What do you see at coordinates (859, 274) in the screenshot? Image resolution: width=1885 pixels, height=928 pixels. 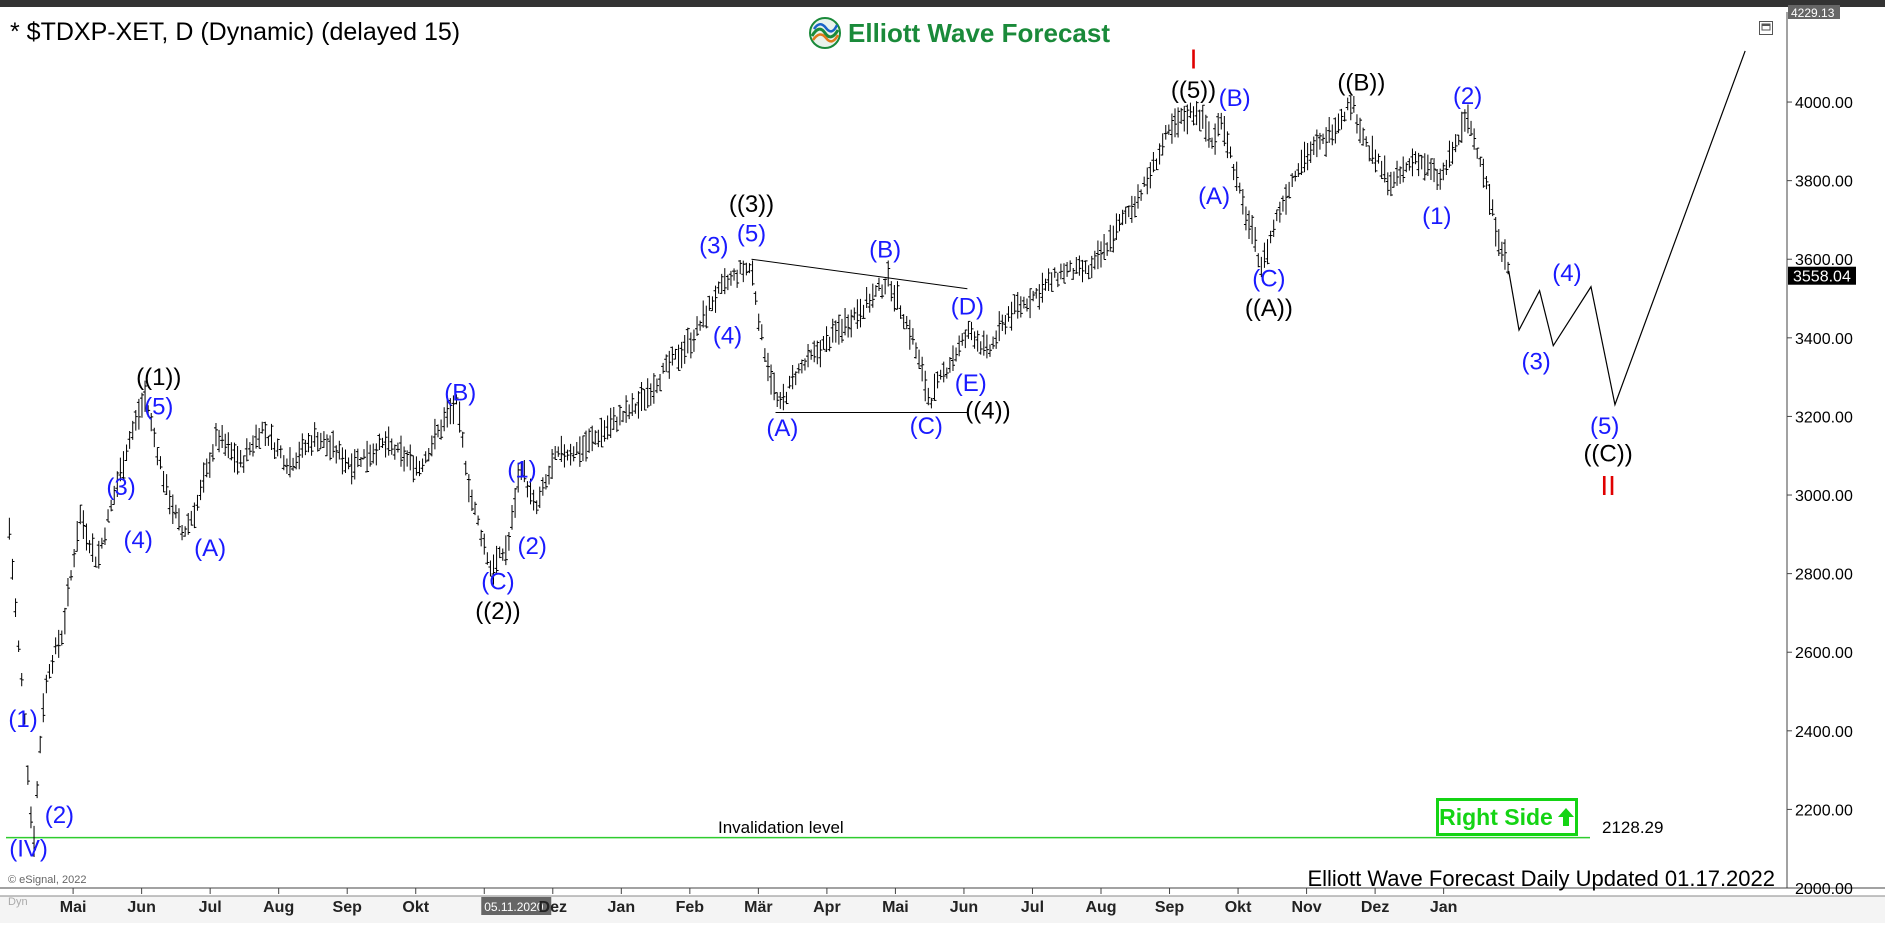 I see `triangle-line` at bounding box center [859, 274].